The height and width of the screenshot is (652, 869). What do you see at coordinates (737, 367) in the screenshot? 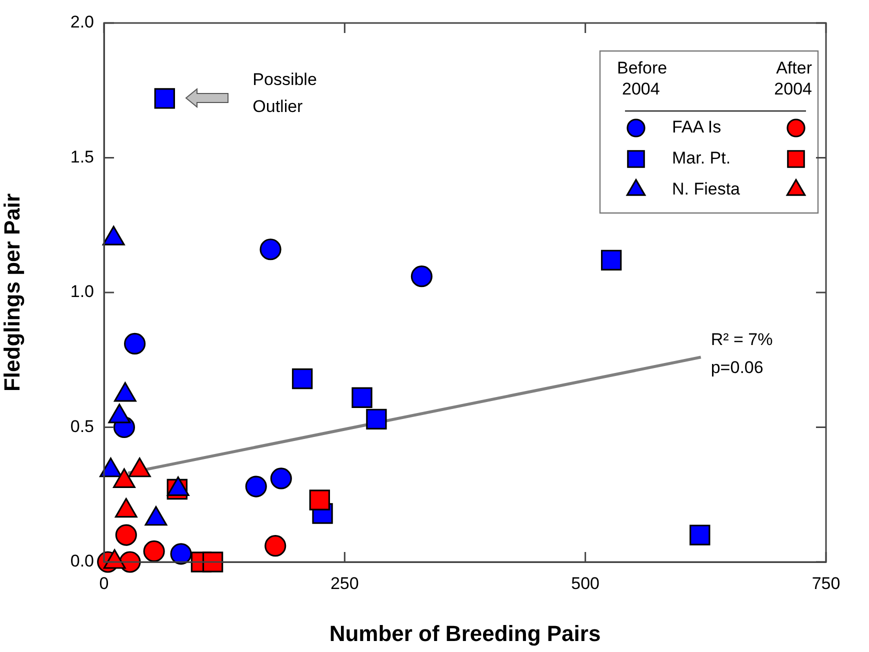
I see `annotation: p=0.06` at bounding box center [737, 367].